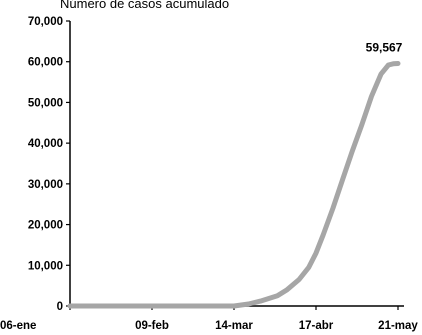  I want to click on y-tick-label: 30,000, so click(45, 185).